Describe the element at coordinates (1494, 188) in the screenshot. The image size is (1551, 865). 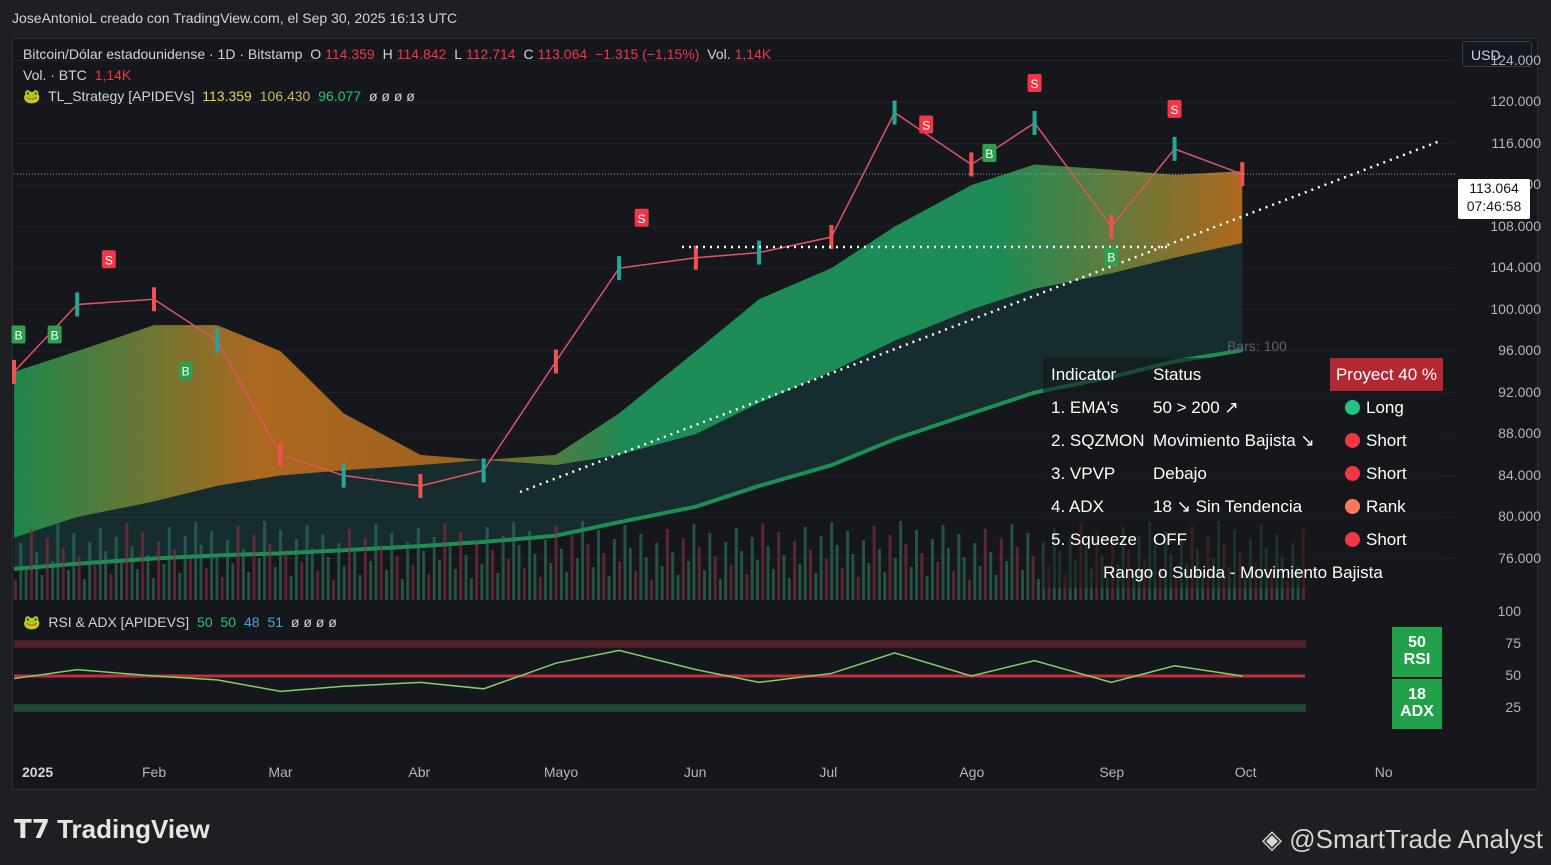
I see `last-price: 113.064` at that location.